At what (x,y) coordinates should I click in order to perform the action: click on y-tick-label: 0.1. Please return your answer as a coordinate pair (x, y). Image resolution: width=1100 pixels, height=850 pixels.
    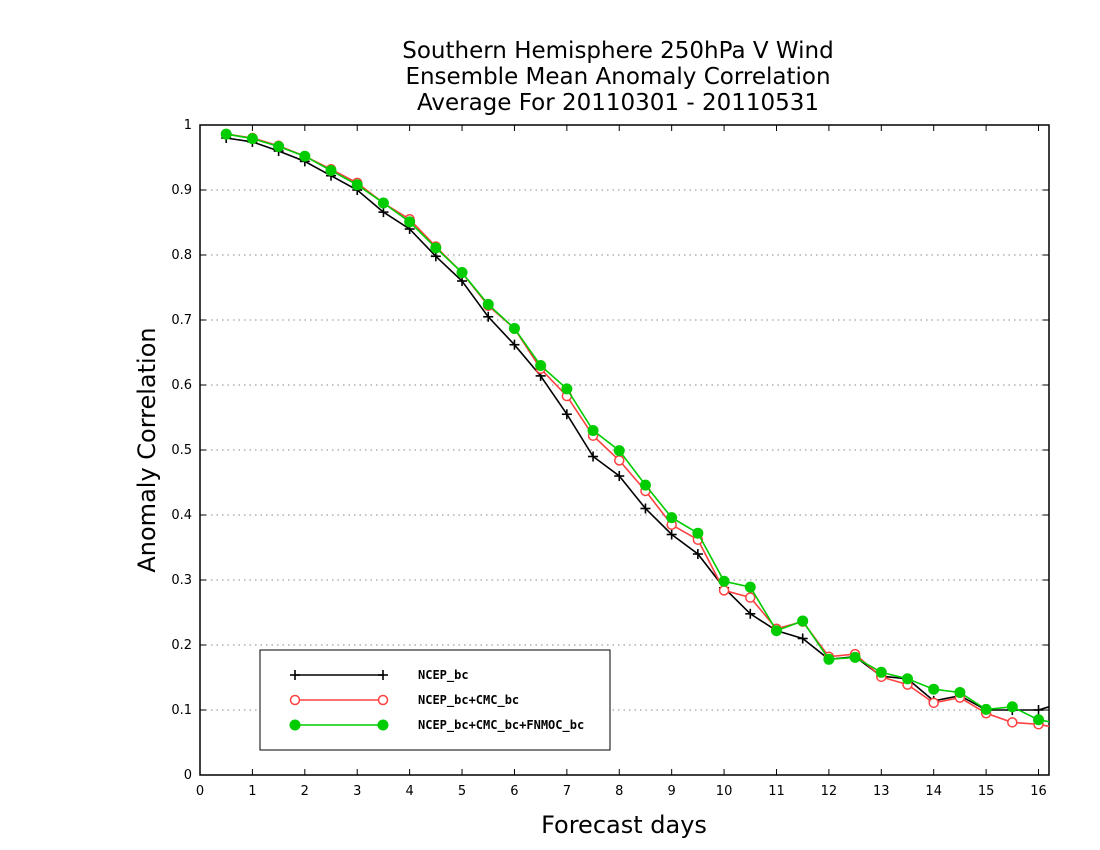
    Looking at the image, I should click on (181, 710).